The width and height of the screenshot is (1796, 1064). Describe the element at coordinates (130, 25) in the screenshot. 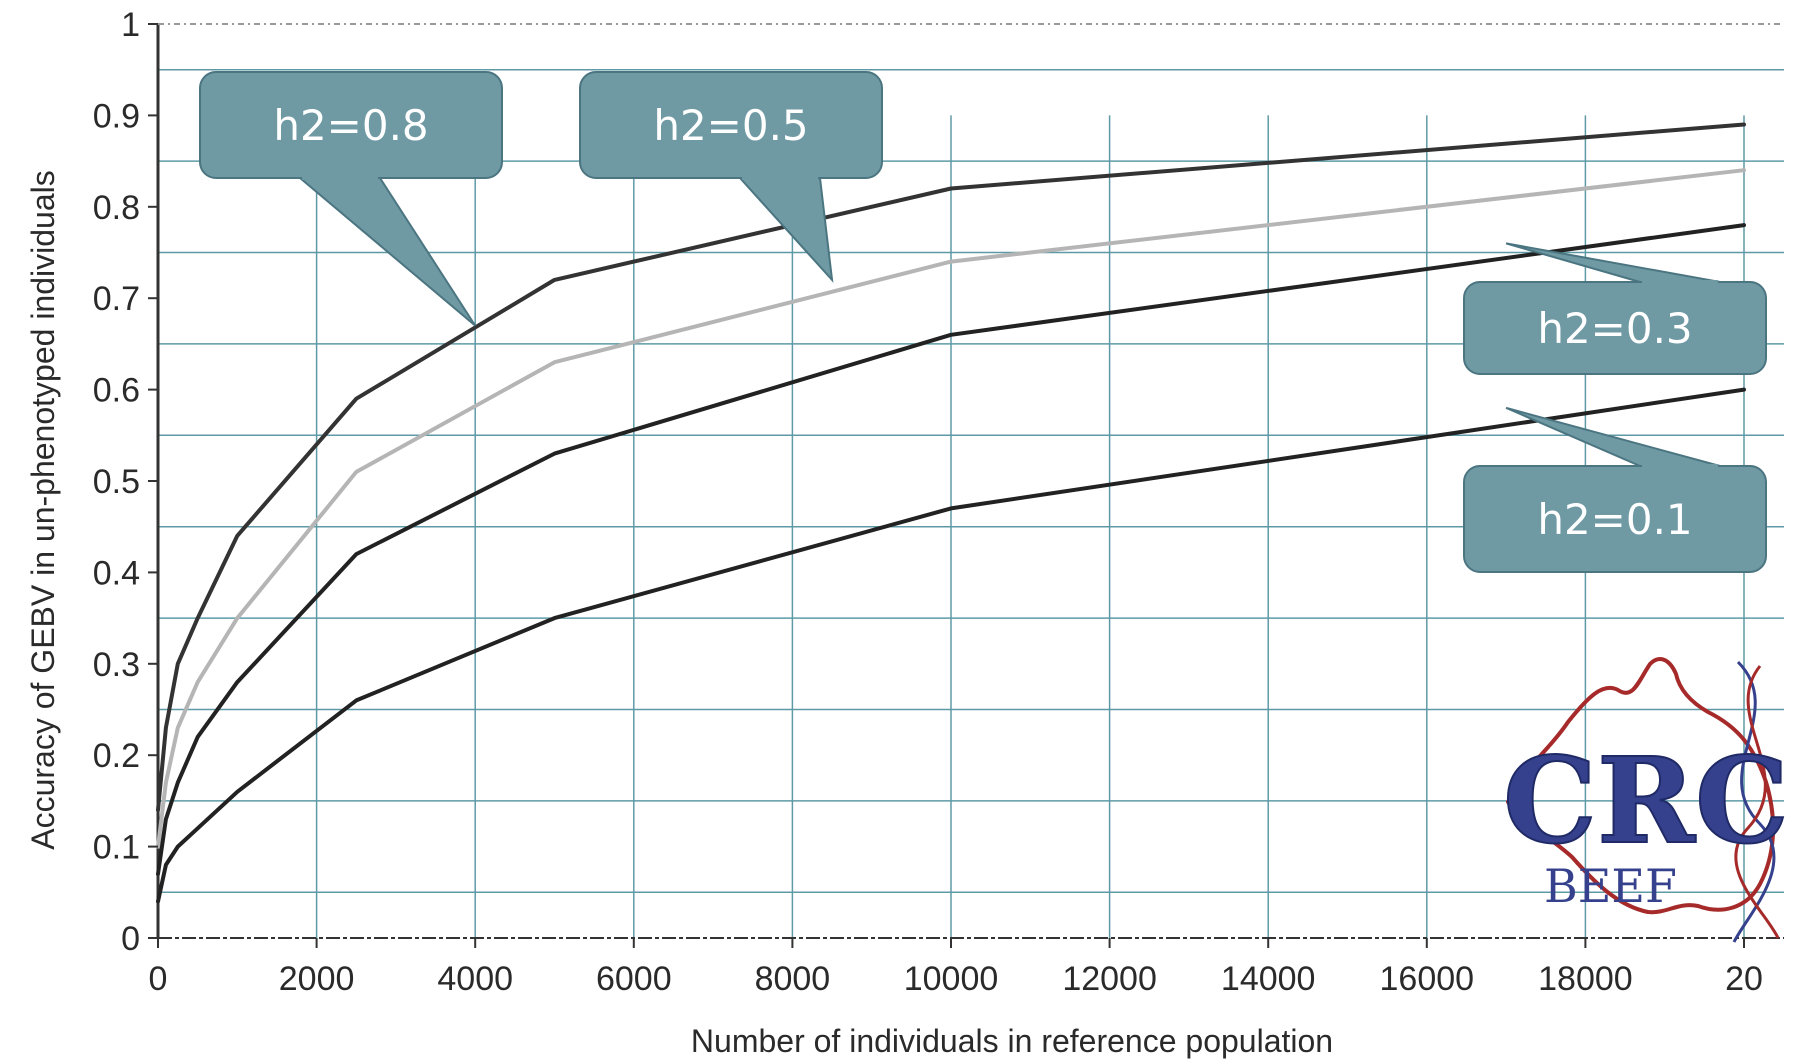

I see `y-tick-label: 1` at that location.